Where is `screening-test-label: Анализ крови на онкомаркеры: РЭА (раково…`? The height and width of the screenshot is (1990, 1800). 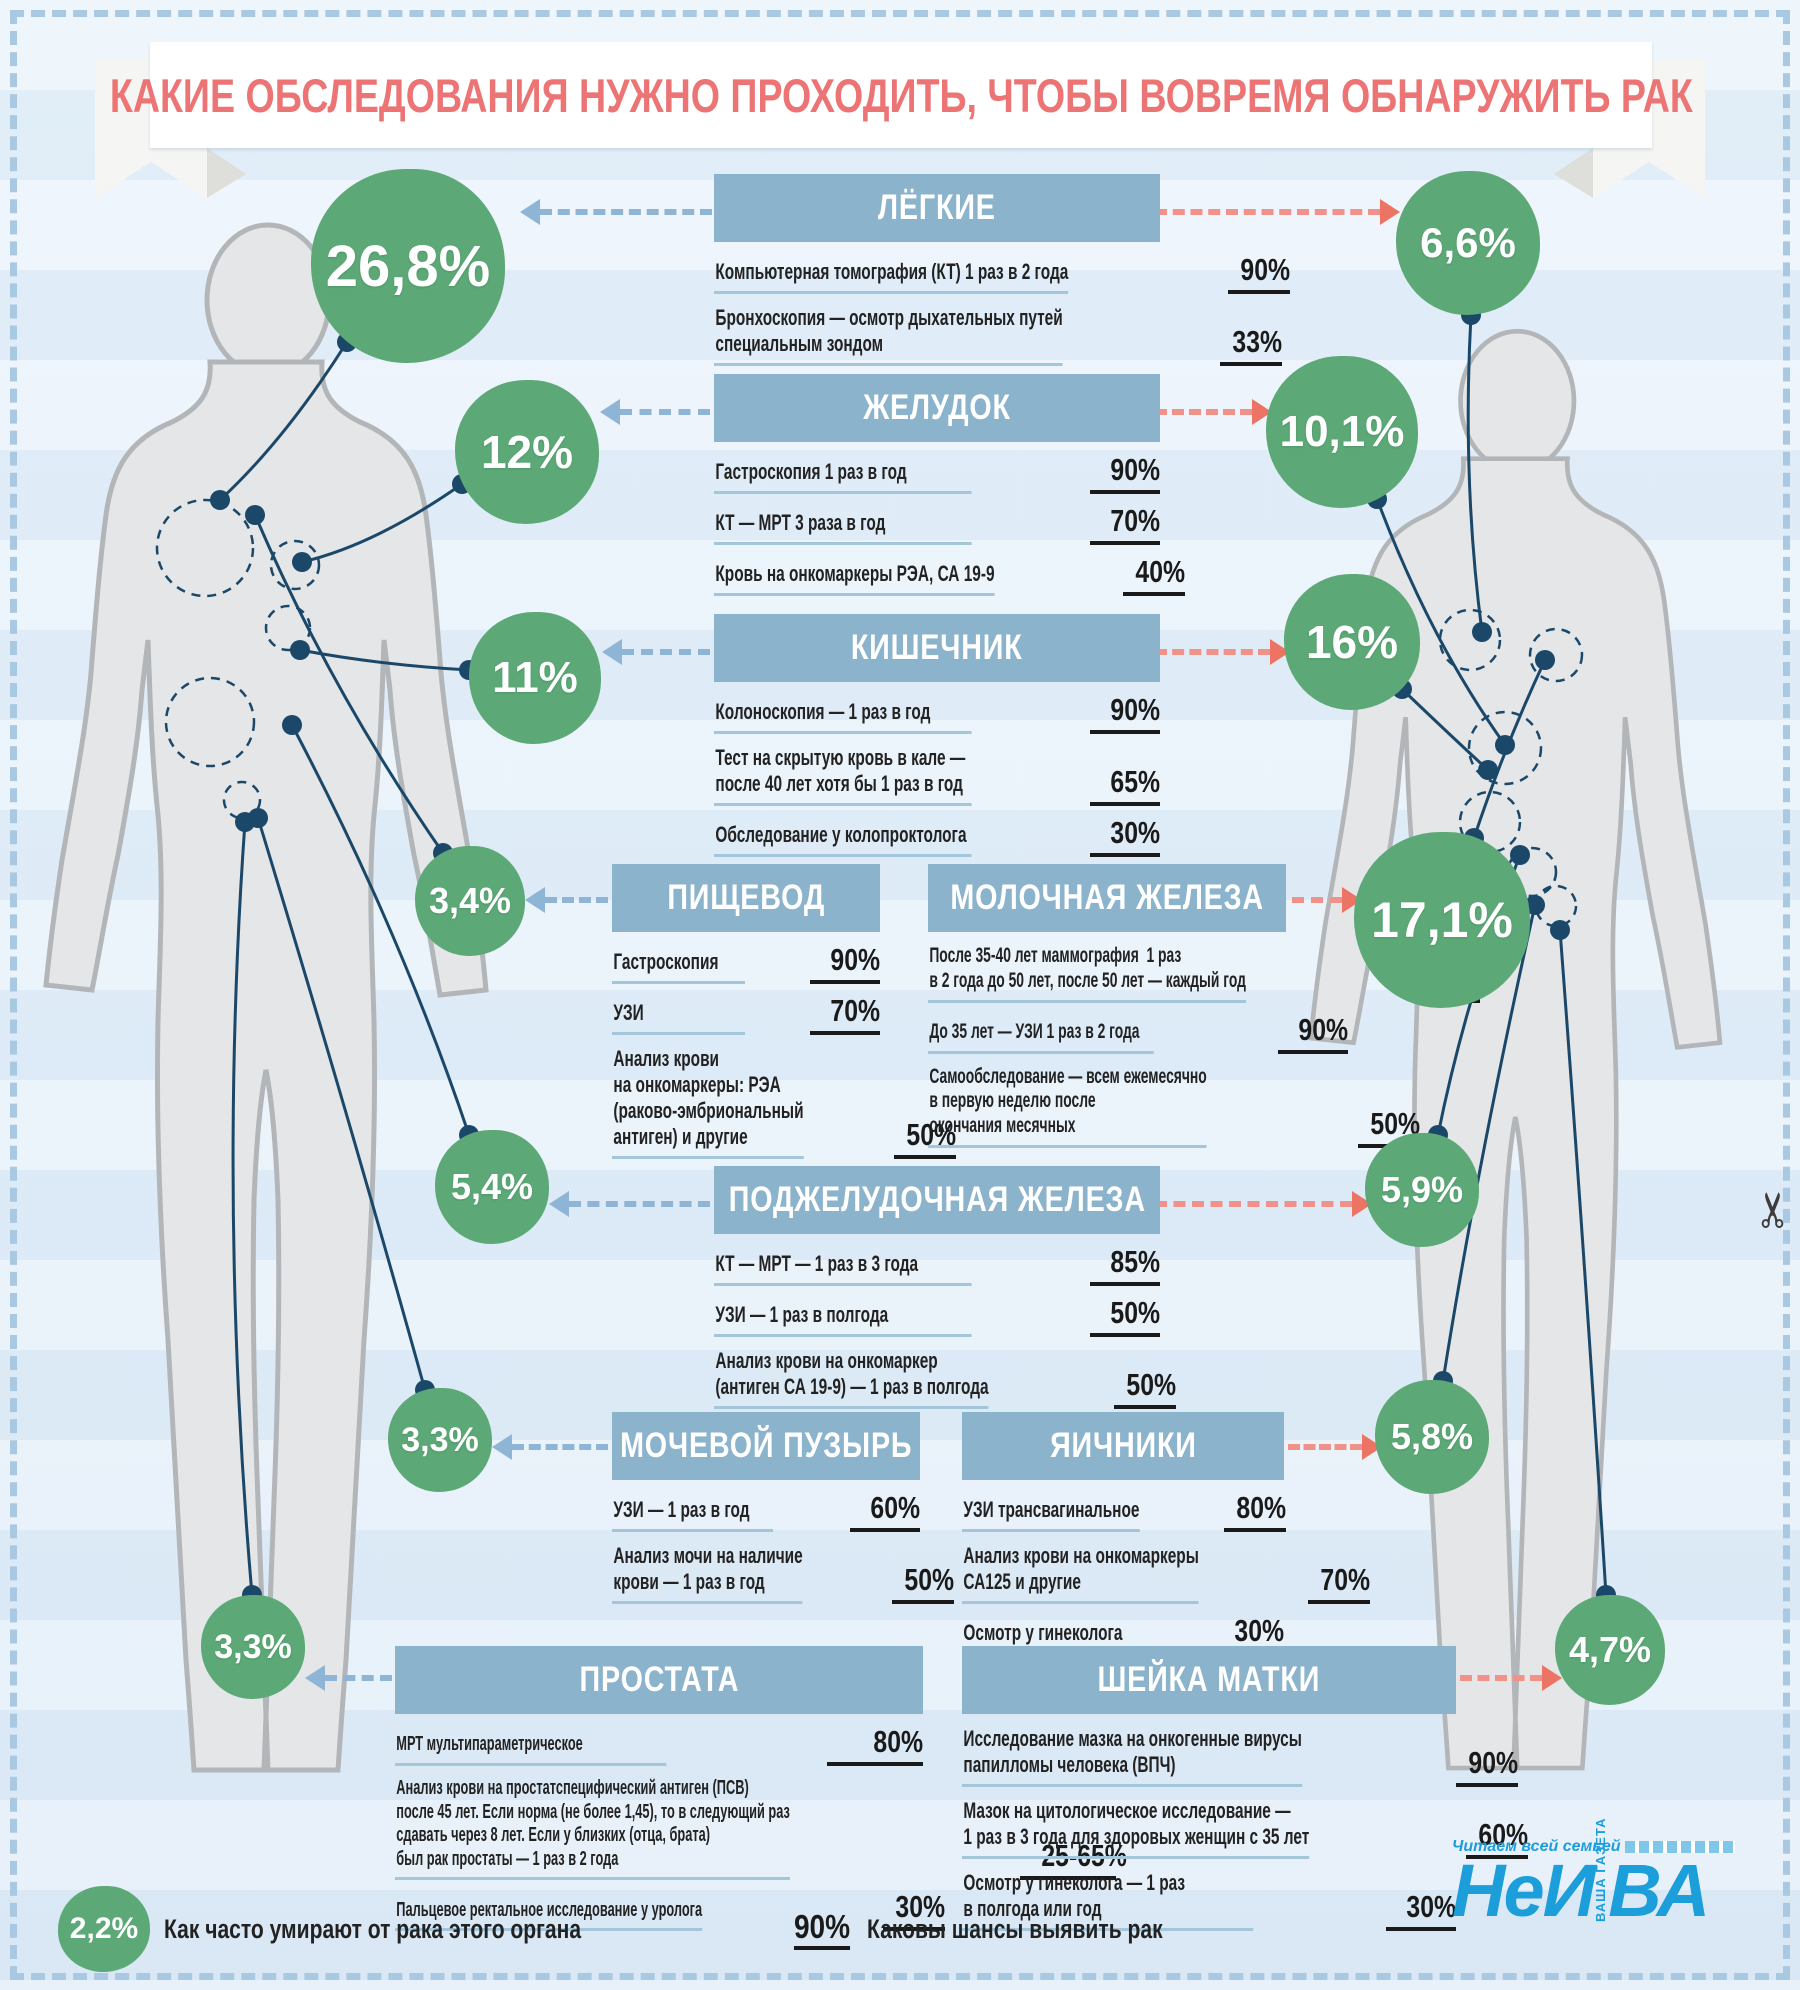 screening-test-label: Анализ крови на онкомаркеры: РЭА (раково… is located at coordinates (708, 1101).